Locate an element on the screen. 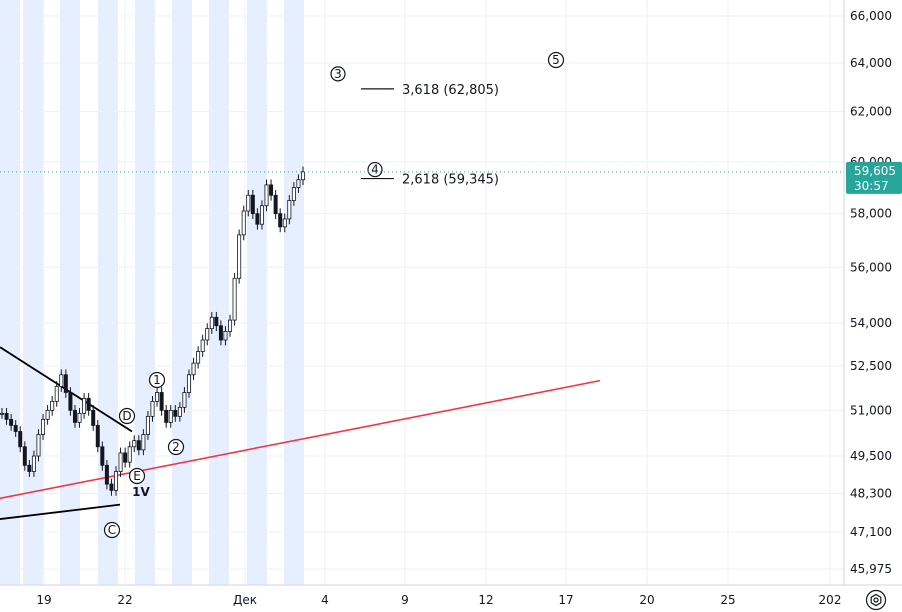  price-tick-label: 47,100 is located at coordinates (871, 532).